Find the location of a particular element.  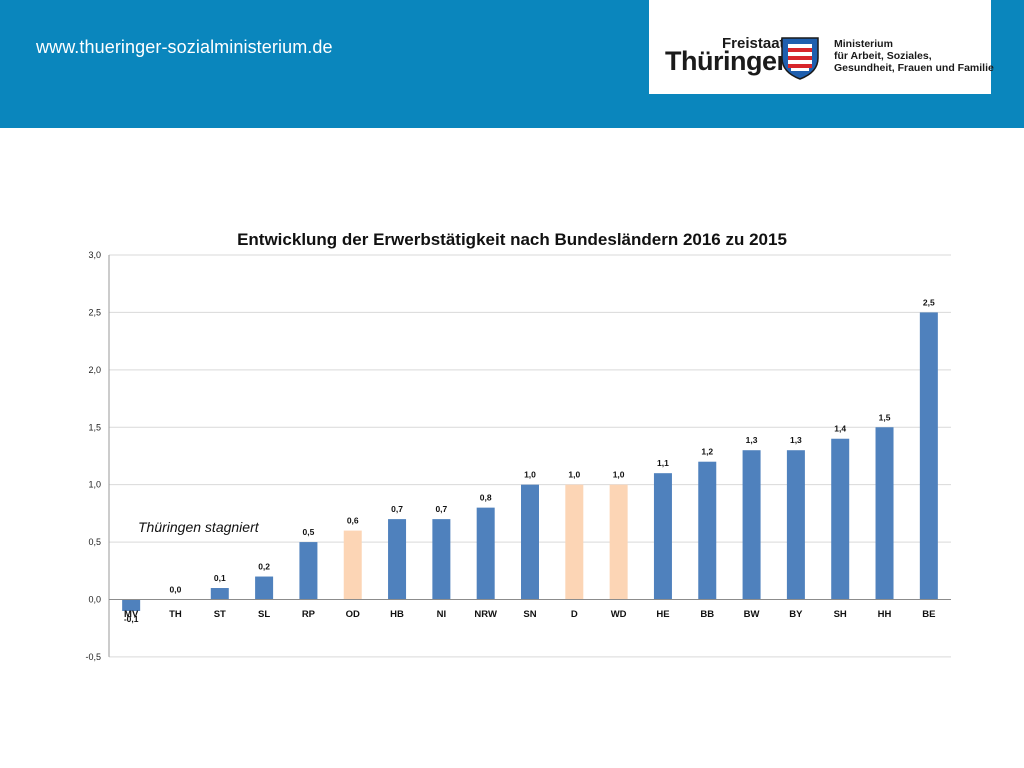

x-tick-label: HB is located at coordinates (397, 614).